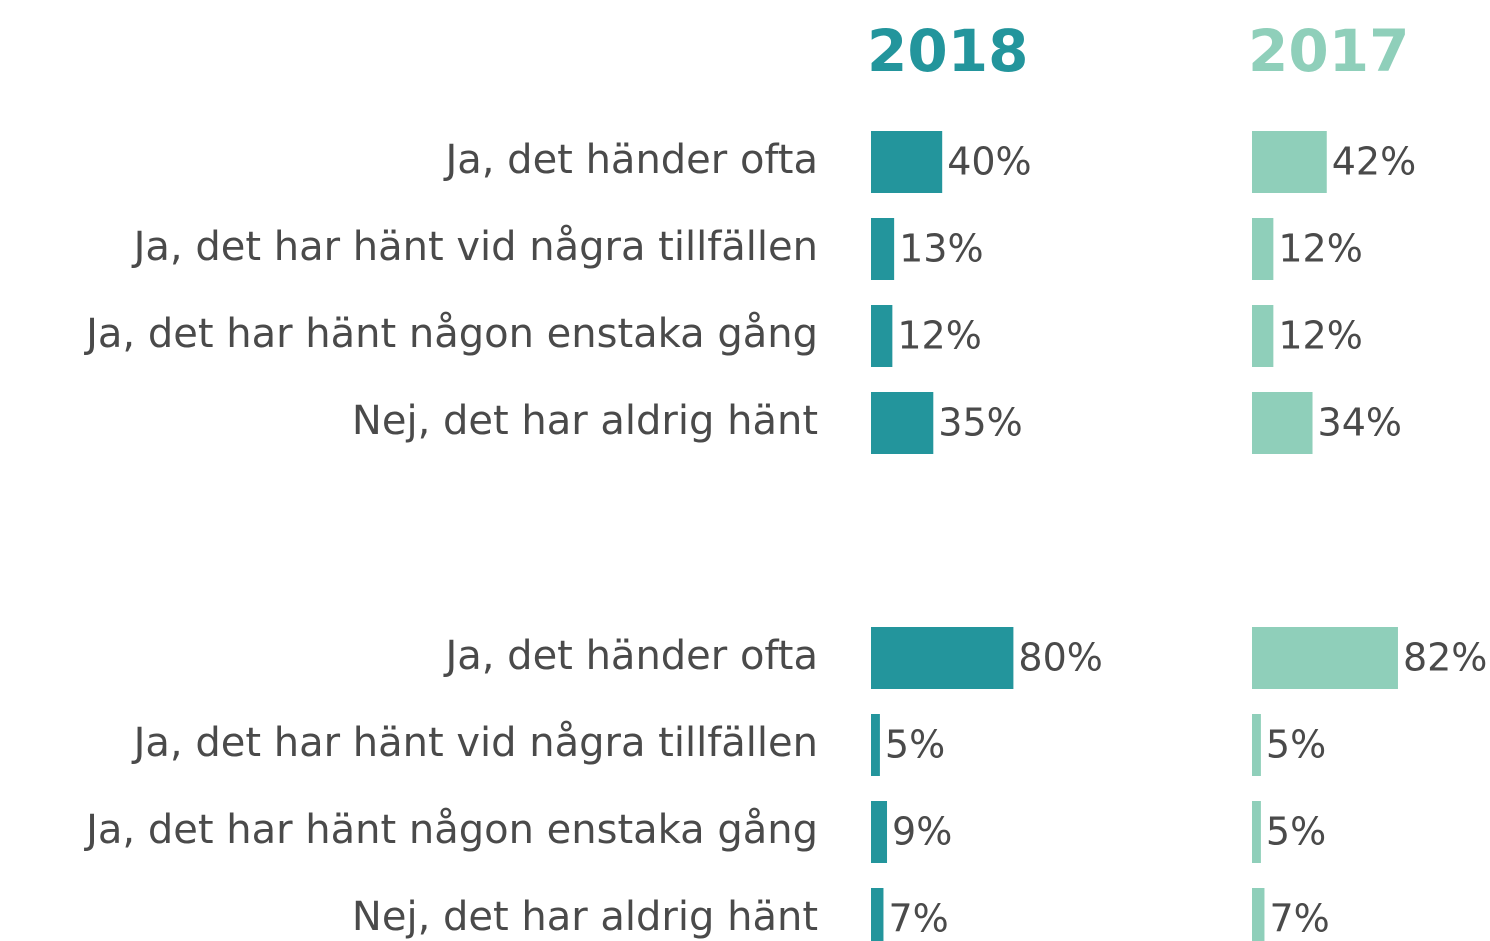 The image size is (1490, 941). I want to click on series-header: 2017, so click(1328, 51).